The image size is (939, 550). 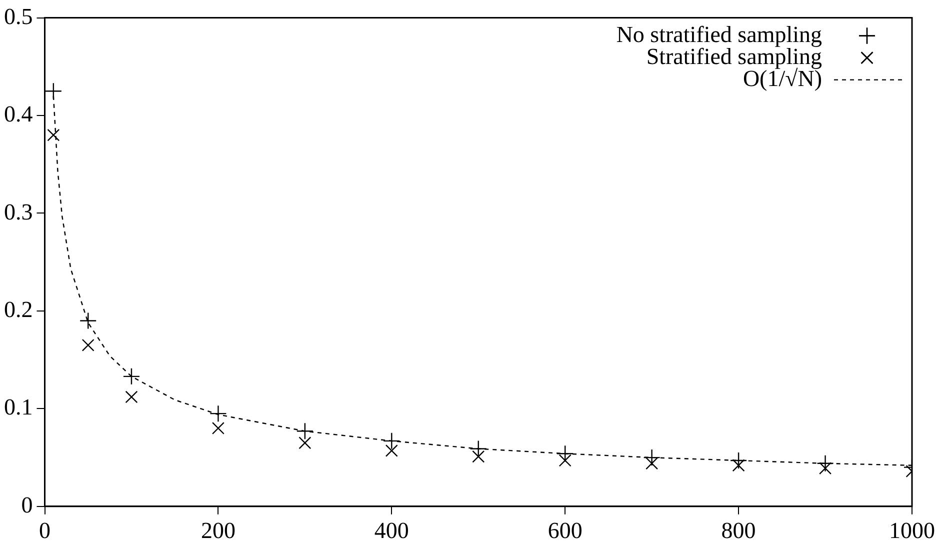 What do you see at coordinates (18, 211) in the screenshot?
I see `y-tick-label: 0.3` at bounding box center [18, 211].